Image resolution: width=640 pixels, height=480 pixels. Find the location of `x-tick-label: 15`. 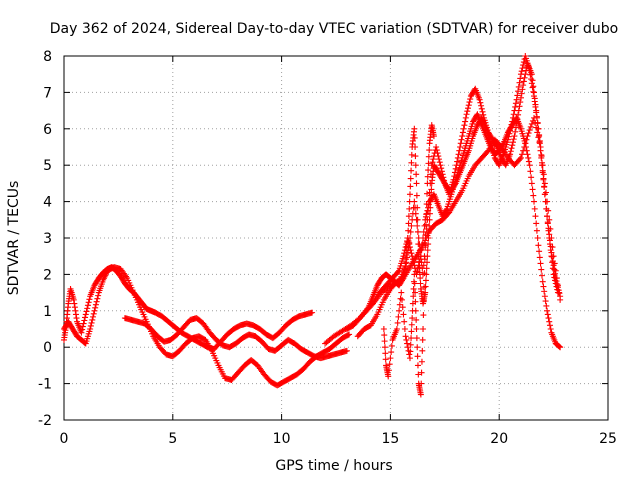

x-tick-label: 15 is located at coordinates (390, 439).